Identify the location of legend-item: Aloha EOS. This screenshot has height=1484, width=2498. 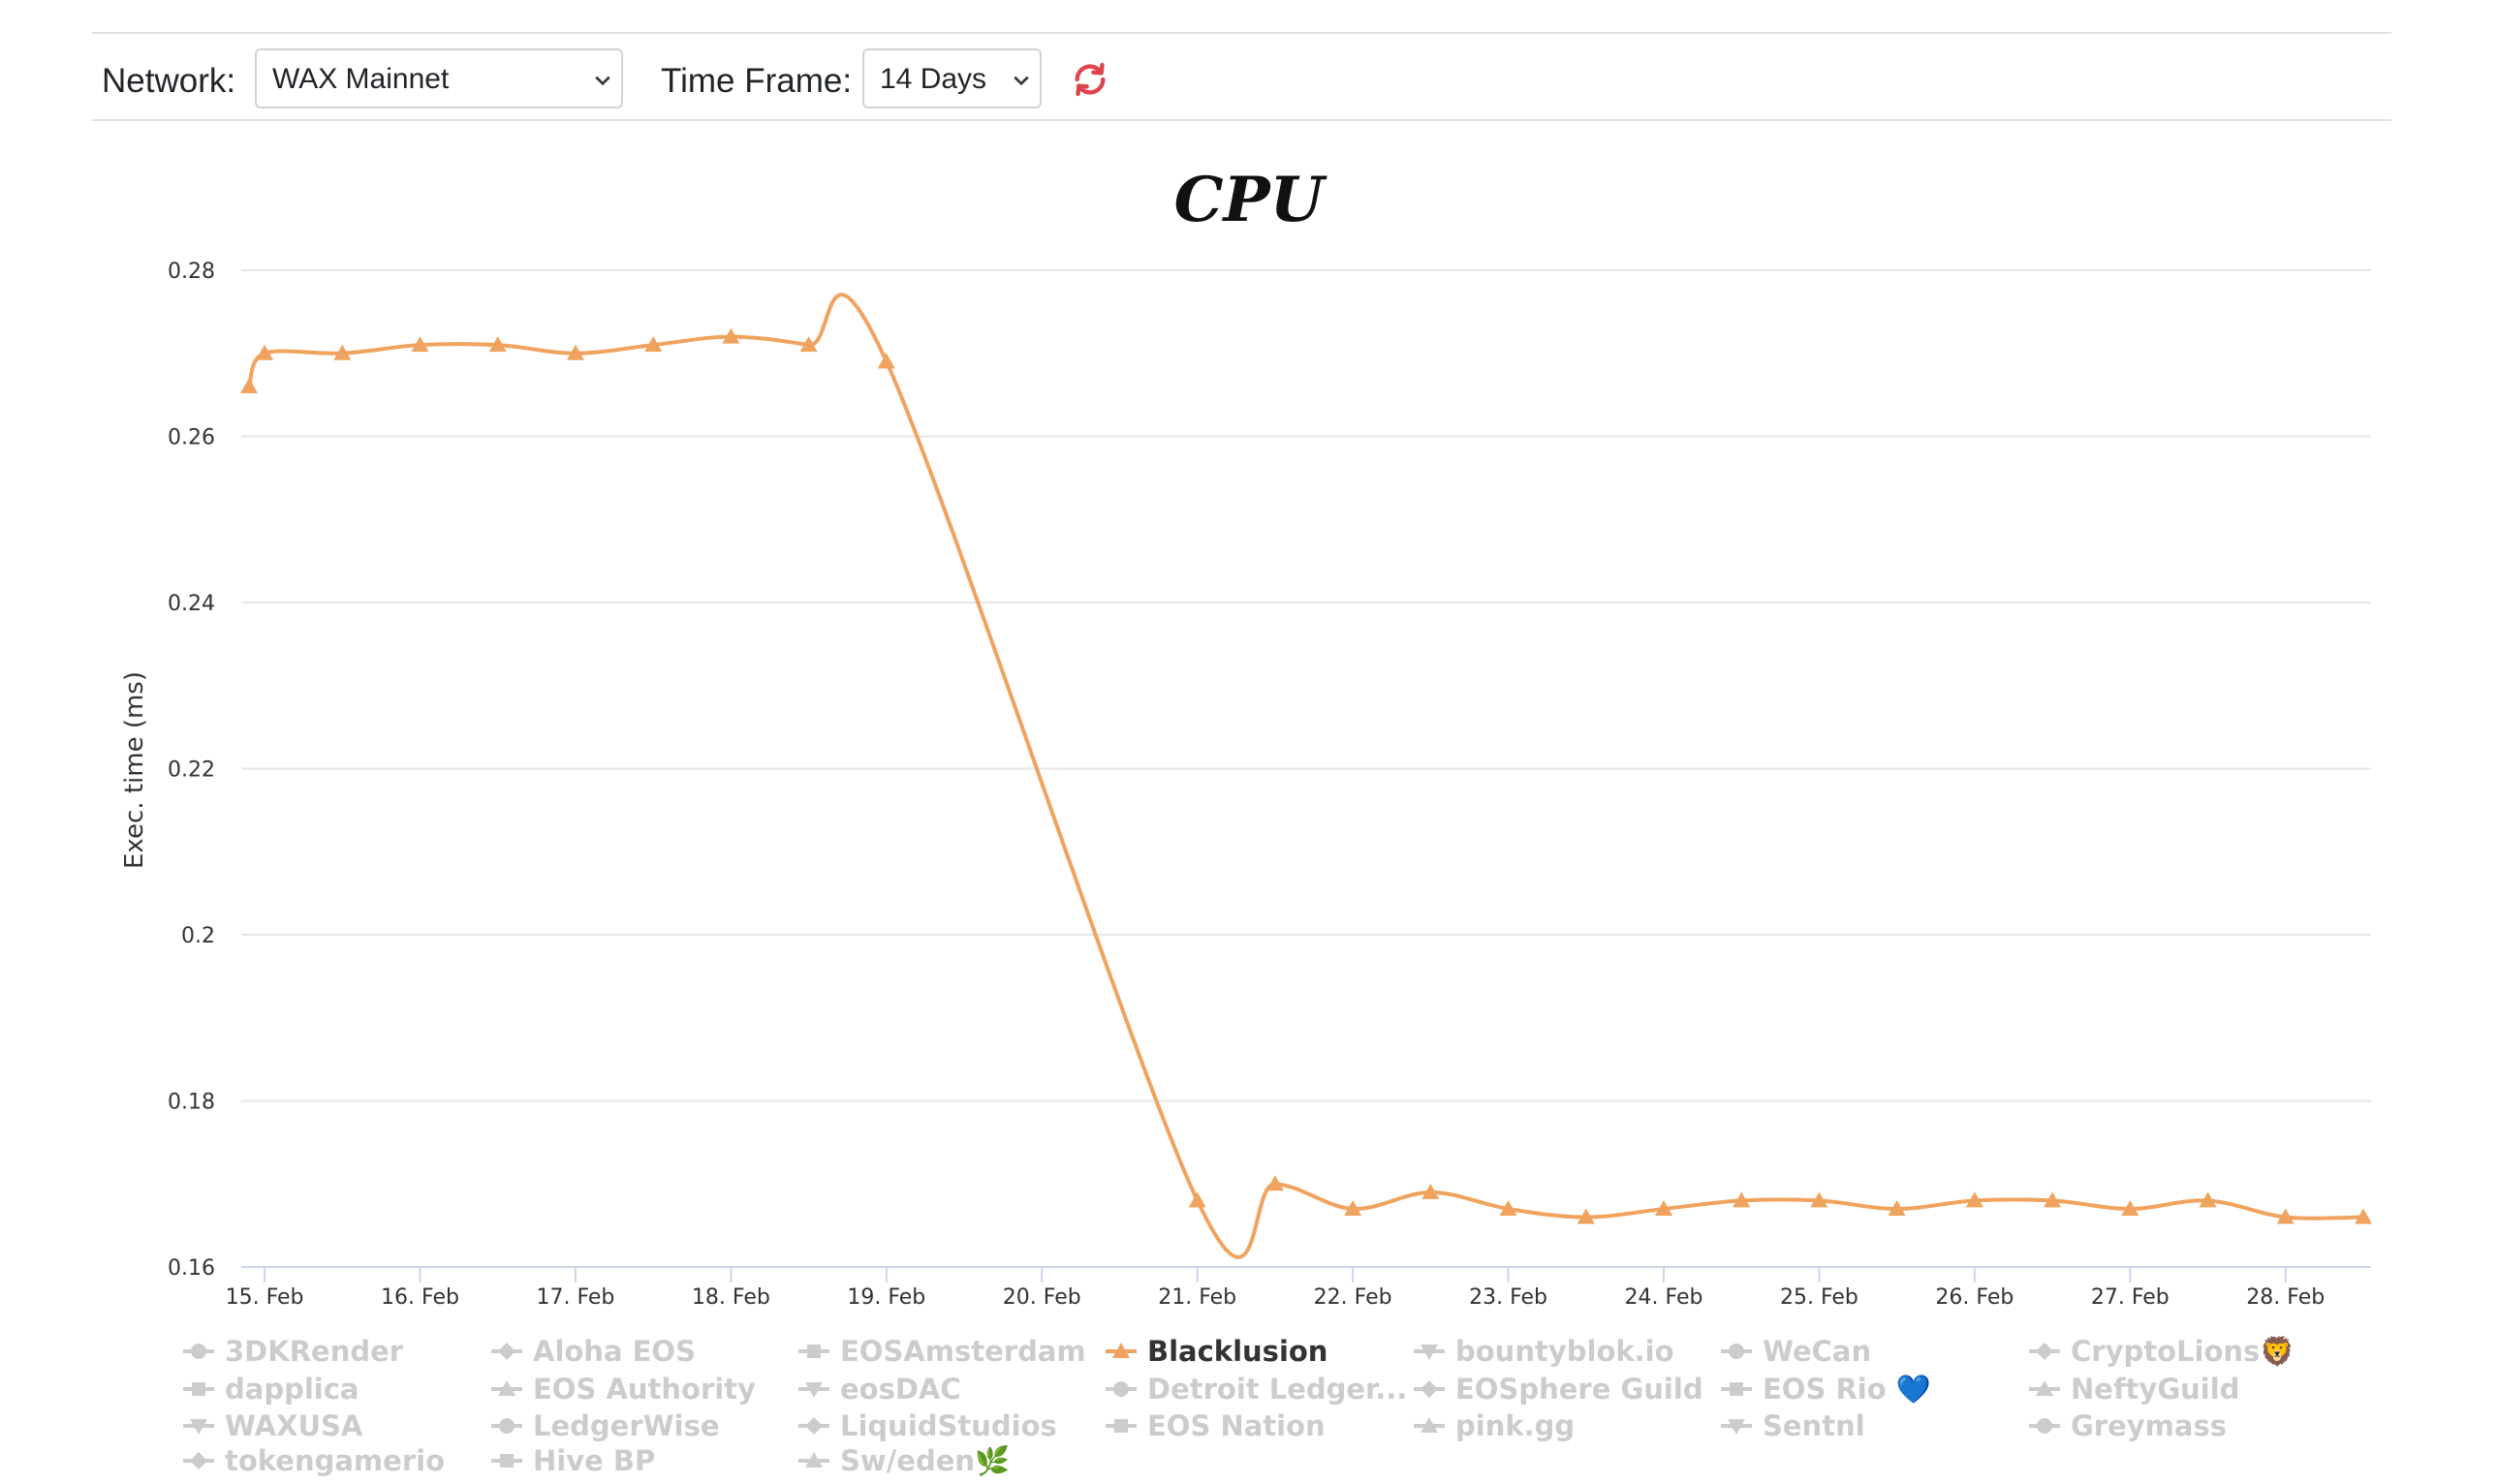
(593, 1351).